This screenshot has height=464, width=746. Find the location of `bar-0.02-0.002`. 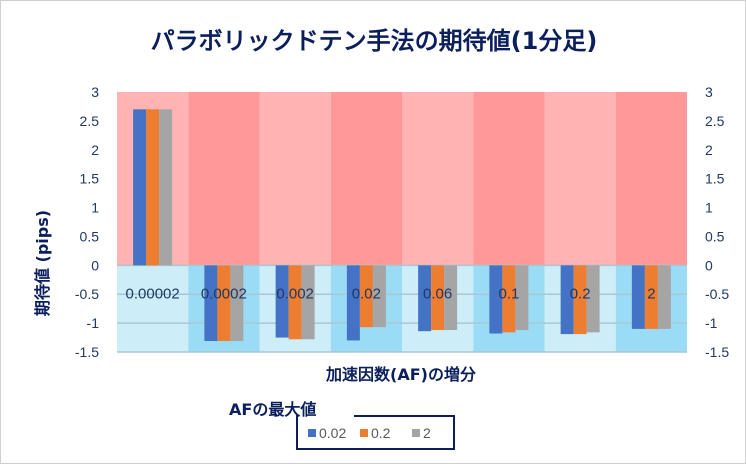

bar-0.02-0.002 is located at coordinates (282, 301).